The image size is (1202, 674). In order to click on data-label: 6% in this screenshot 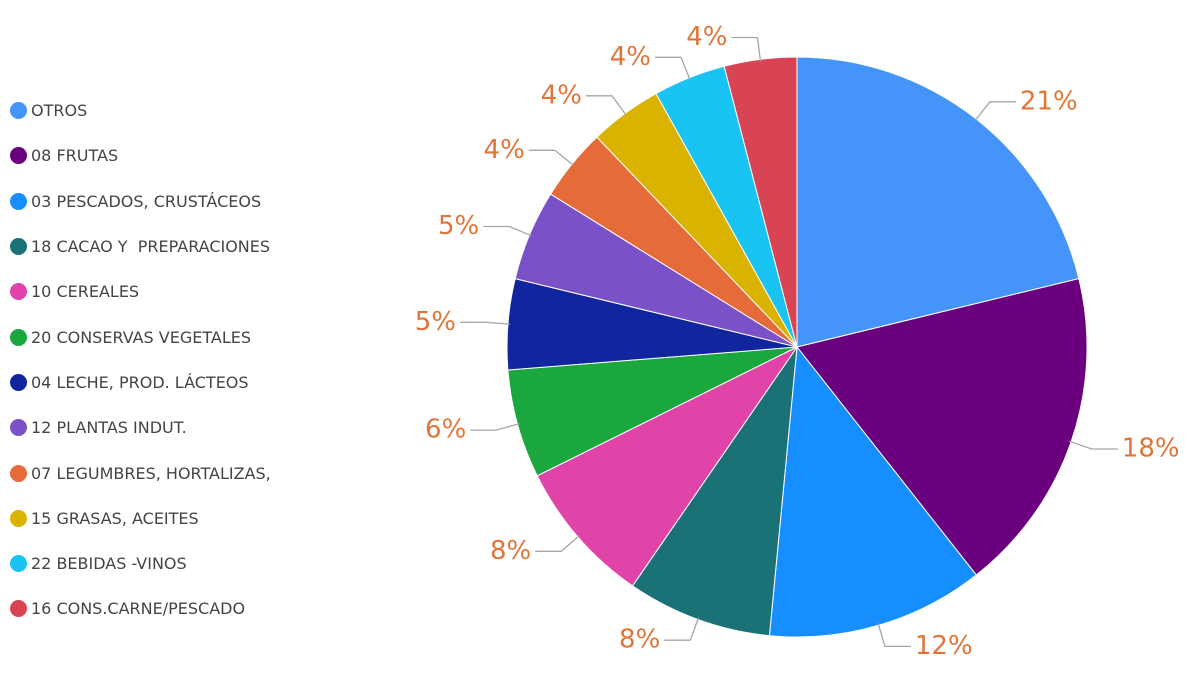, I will do `click(445, 430)`.